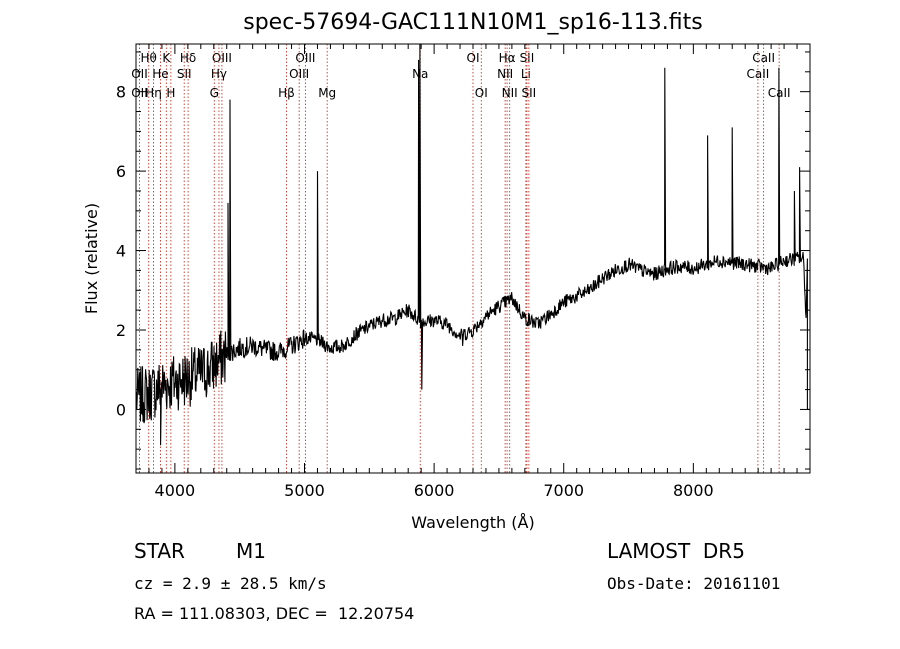  Describe the element at coordinates (473, 22) in the screenshot. I see `chart-title: spec-57694-GAC111N10M1_sp16-113.fits` at that location.